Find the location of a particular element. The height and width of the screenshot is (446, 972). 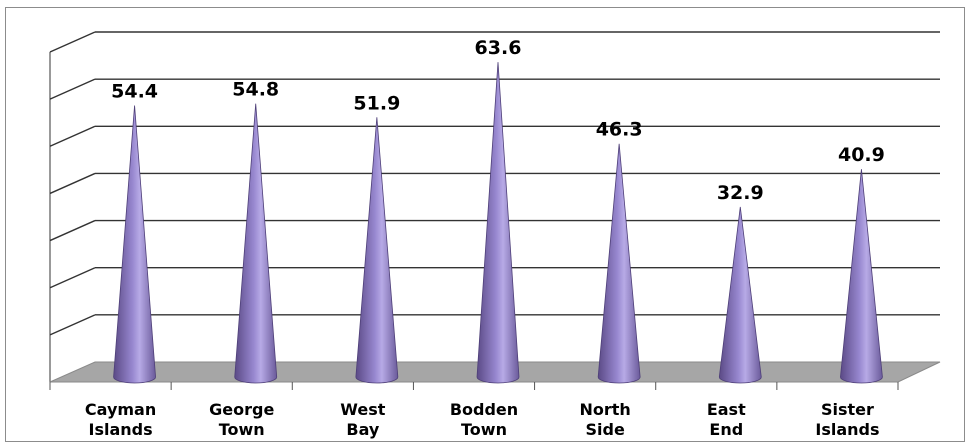

category-label: West Bay is located at coordinates (362, 419).